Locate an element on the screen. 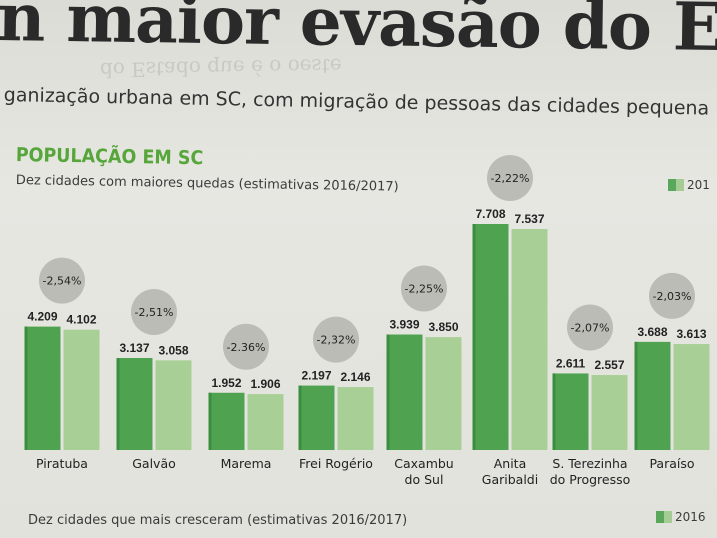 The width and height of the screenshot is (717, 538). value-label-2017: 1.906 is located at coordinates (265, 384).